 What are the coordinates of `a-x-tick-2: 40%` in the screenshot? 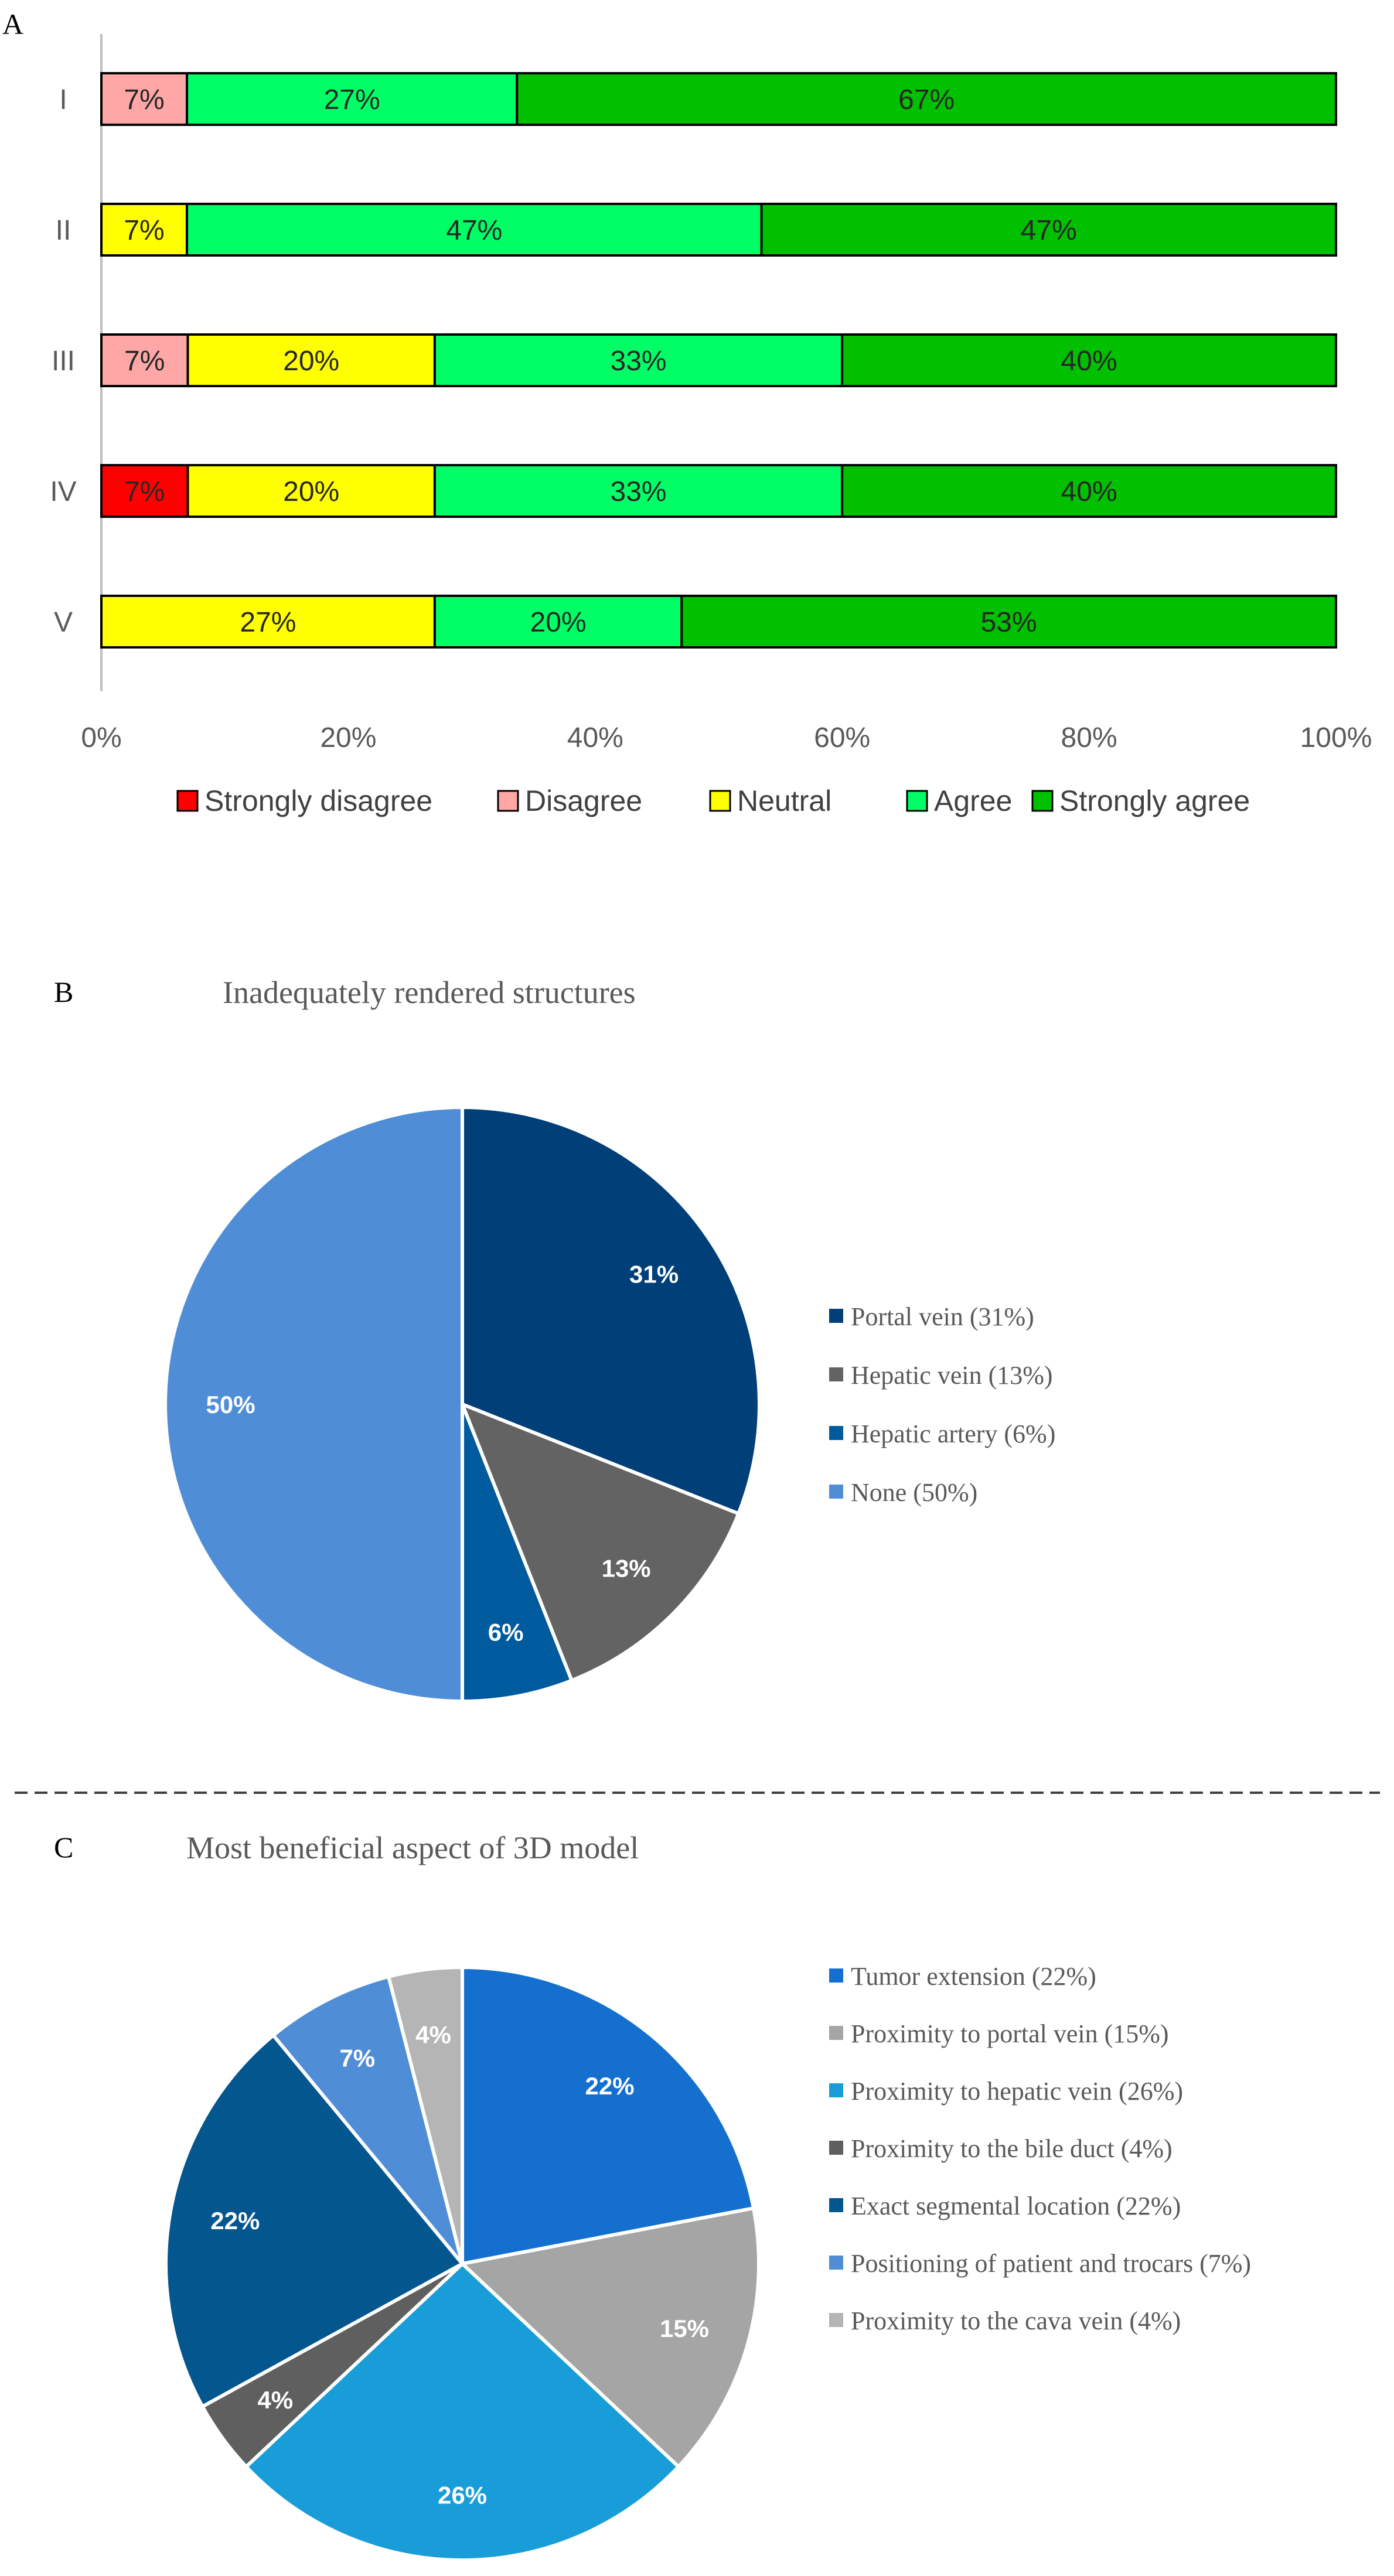 It's located at (595, 737).